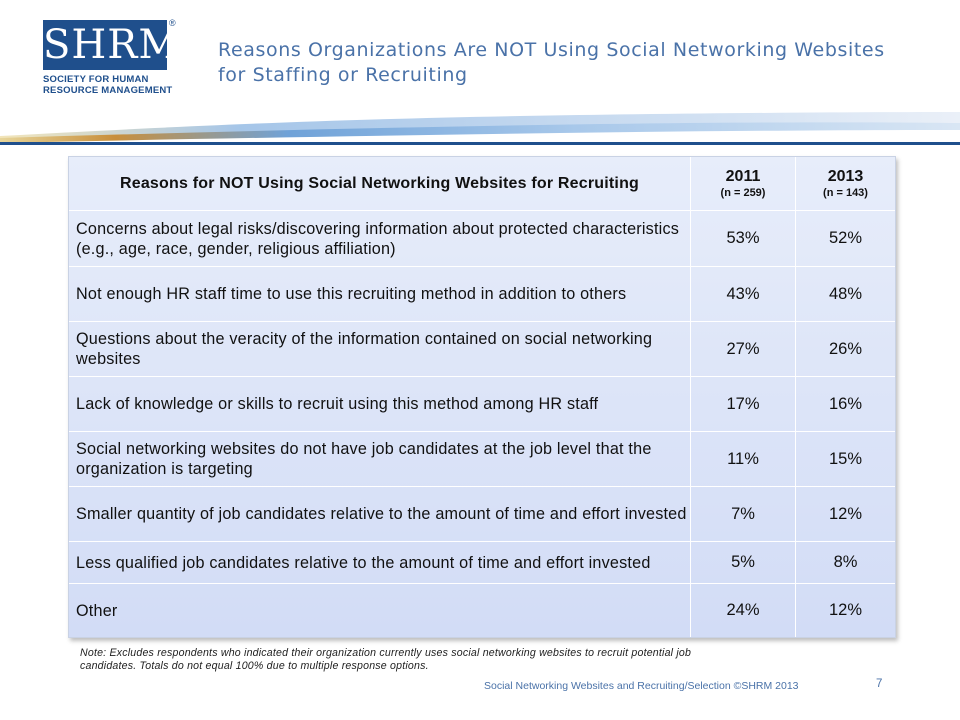 The height and width of the screenshot is (720, 960). What do you see at coordinates (845, 459) in the screenshot?
I see `value-2013-cell: 15%` at bounding box center [845, 459].